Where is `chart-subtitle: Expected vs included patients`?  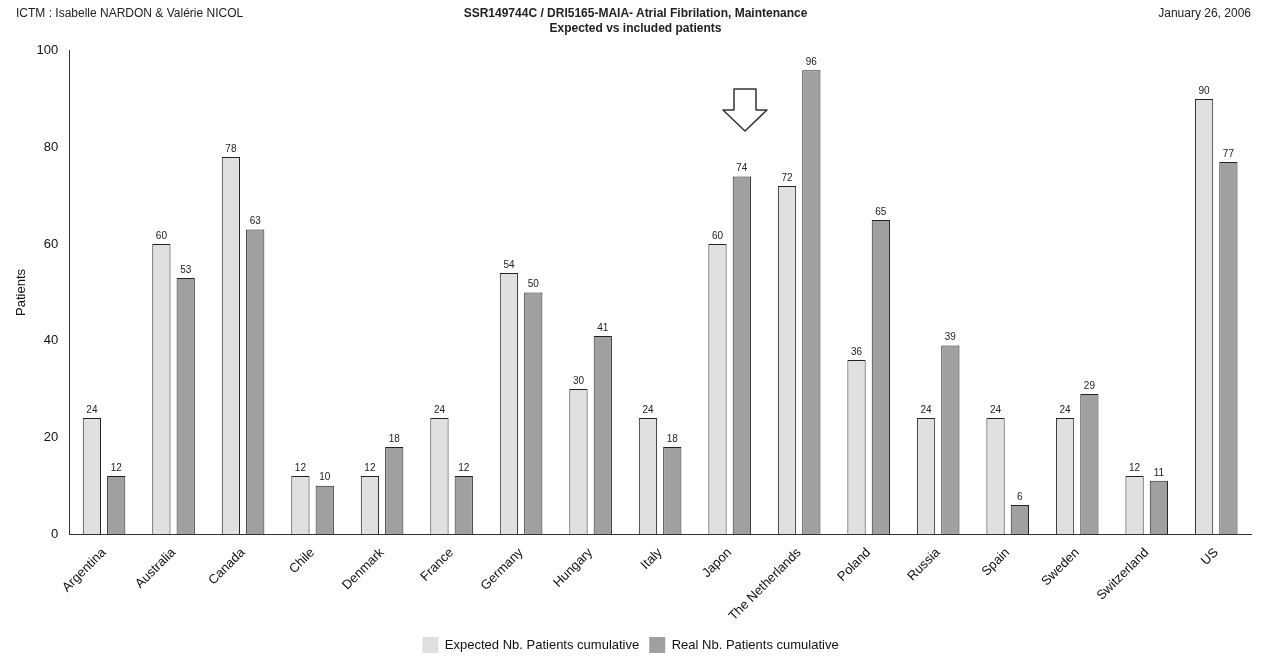 chart-subtitle: Expected vs included patients is located at coordinates (635, 28).